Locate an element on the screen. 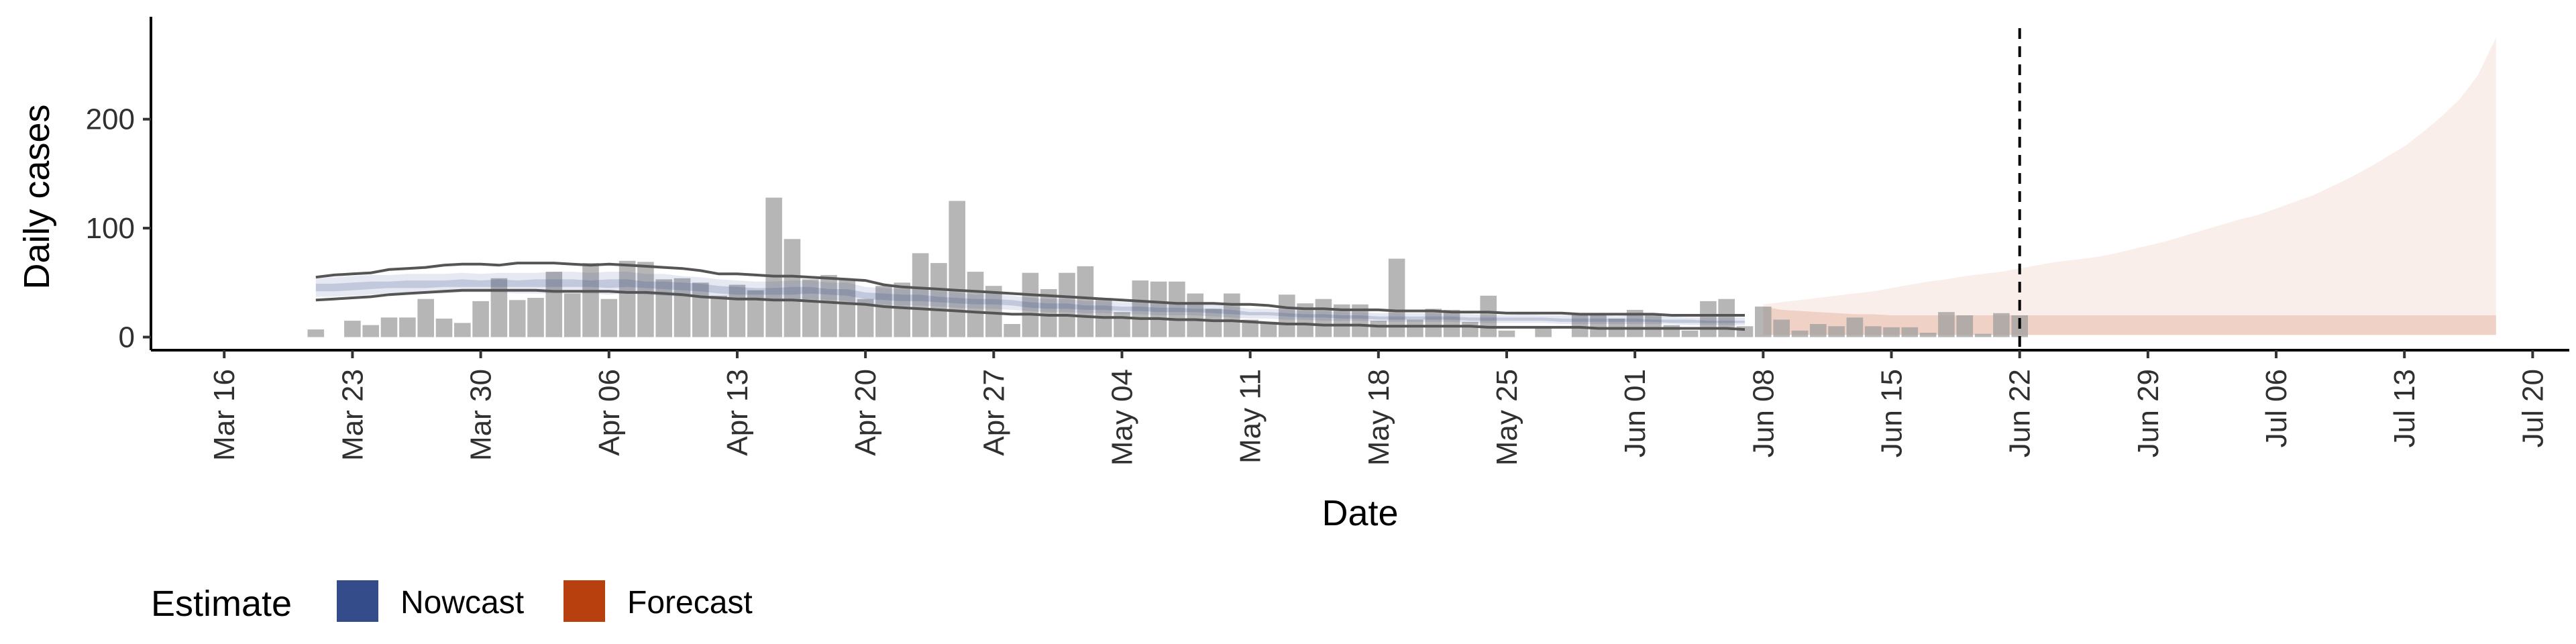 The height and width of the screenshot is (644, 2576). legend-swatch-nowcast is located at coordinates (357, 601).